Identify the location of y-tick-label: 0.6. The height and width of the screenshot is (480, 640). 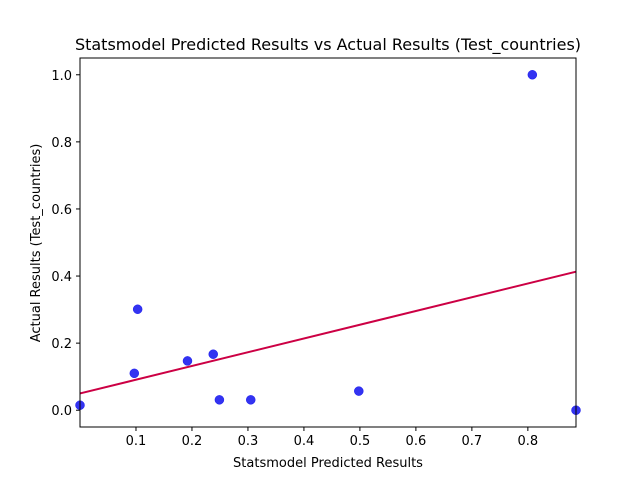
(61, 210).